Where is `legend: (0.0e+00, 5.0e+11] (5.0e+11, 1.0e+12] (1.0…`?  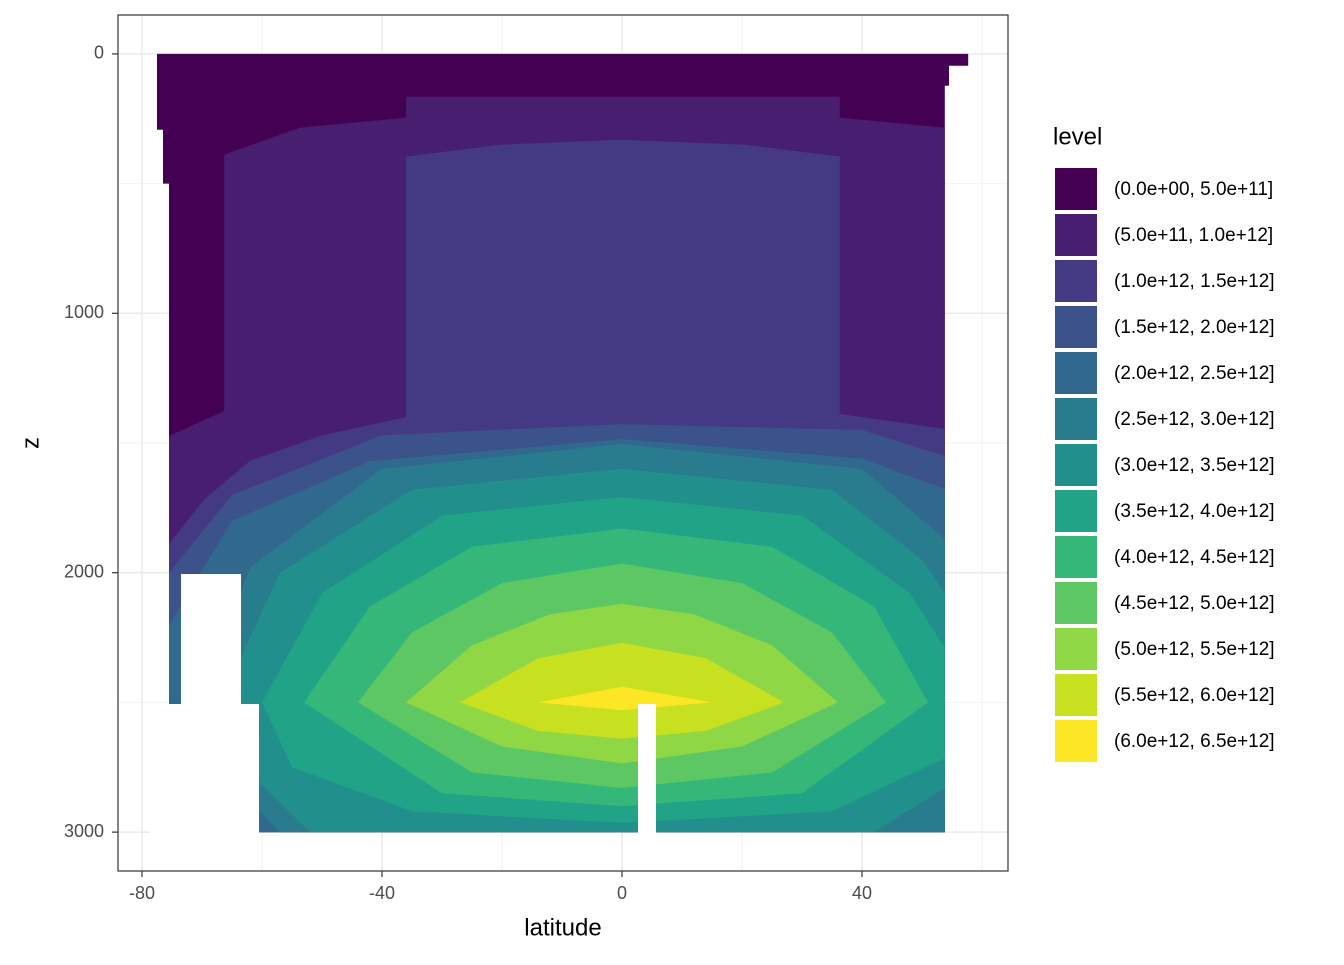
legend: (0.0e+00, 5.0e+11] (5.0e+11, 1.0e+12] (1.0… is located at coordinates (1165, 465).